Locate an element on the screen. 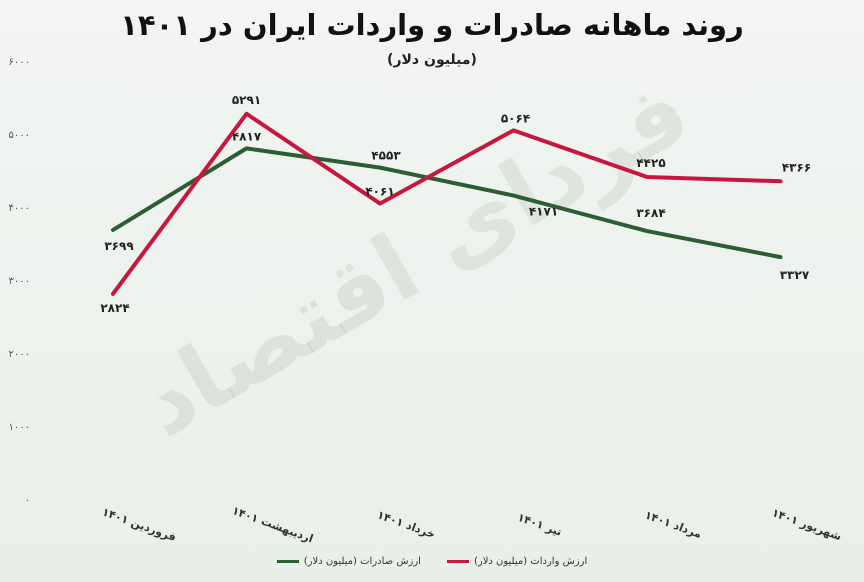 The width and height of the screenshot is (864, 582). y-tick-label: ۳۰۰۰ is located at coordinates (19, 281).